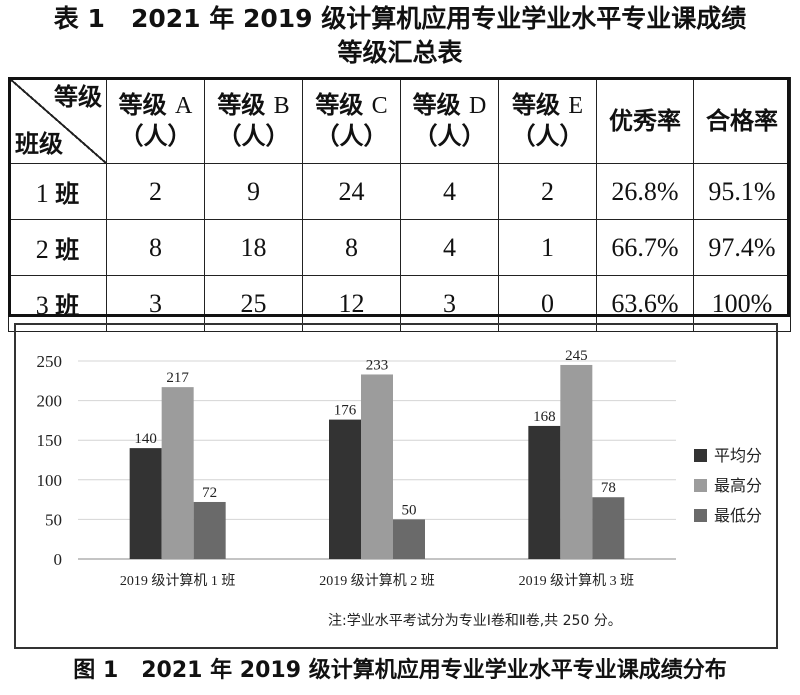  I want to click on legend-label: 最高分, so click(738, 485).